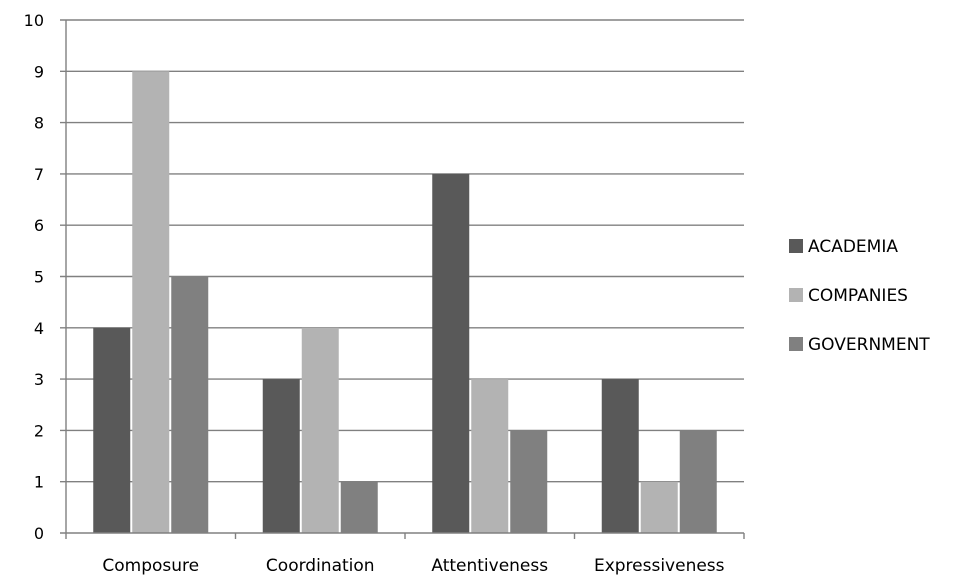 This screenshot has height=580, width=969. I want to click on bar-academia-attentiveness, so click(451, 353).